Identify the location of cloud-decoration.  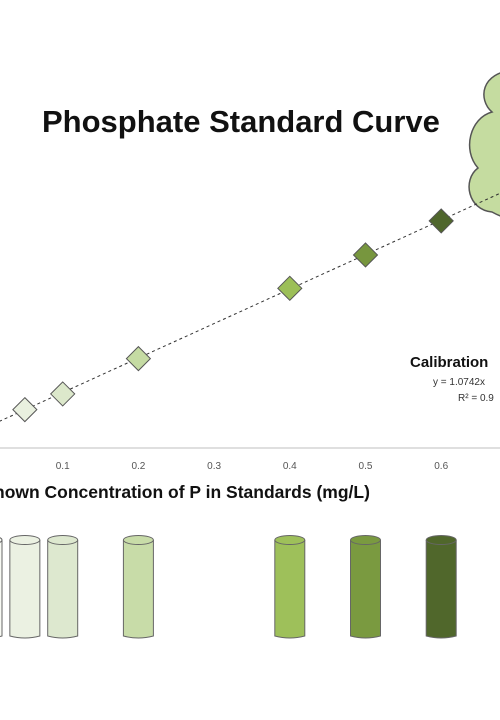
(484, 144).